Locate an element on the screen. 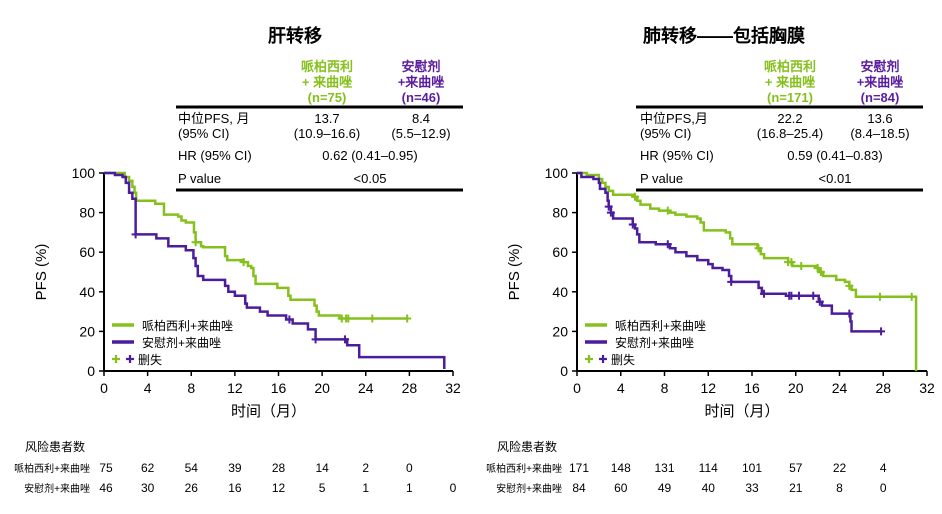 Image resolution: width=942 pixels, height=514 pixels. risk-count: 0 is located at coordinates (409, 468).